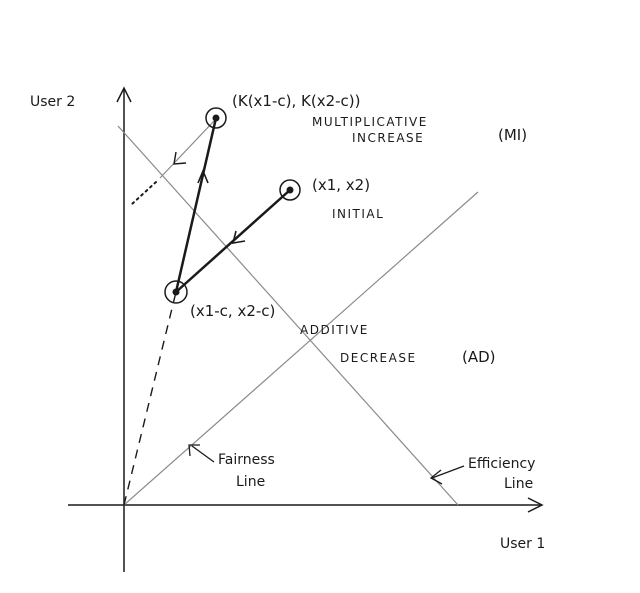  Describe the element at coordinates (522, 544) in the screenshot. I see `x-axis-label: User 1` at that location.